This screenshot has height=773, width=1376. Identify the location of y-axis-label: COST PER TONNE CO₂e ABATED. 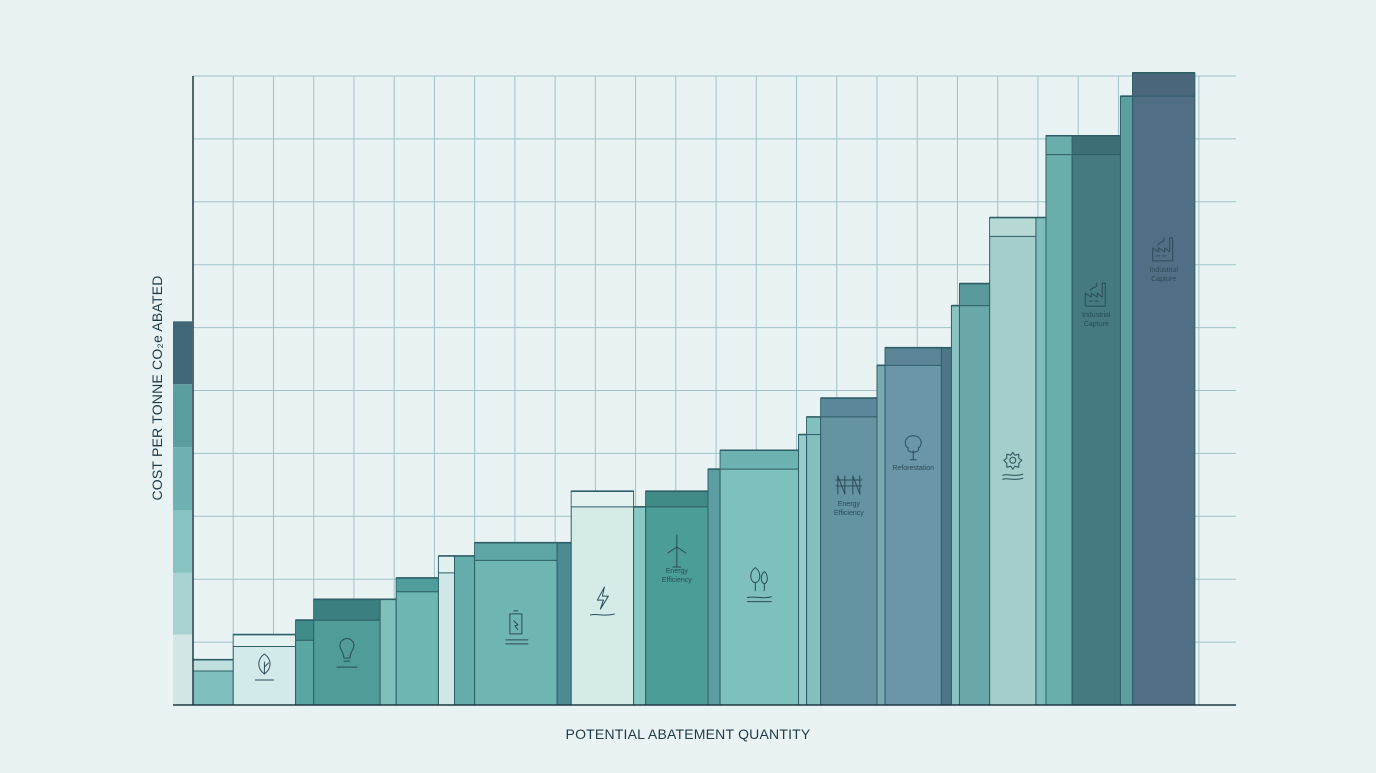
(157, 388).